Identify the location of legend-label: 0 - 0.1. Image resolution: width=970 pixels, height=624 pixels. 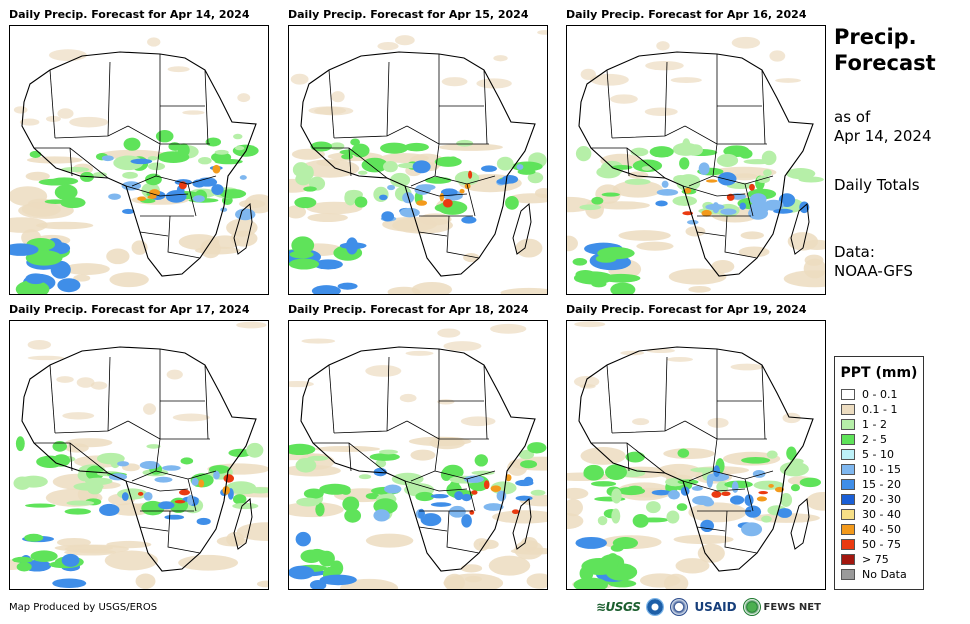
(880, 394).